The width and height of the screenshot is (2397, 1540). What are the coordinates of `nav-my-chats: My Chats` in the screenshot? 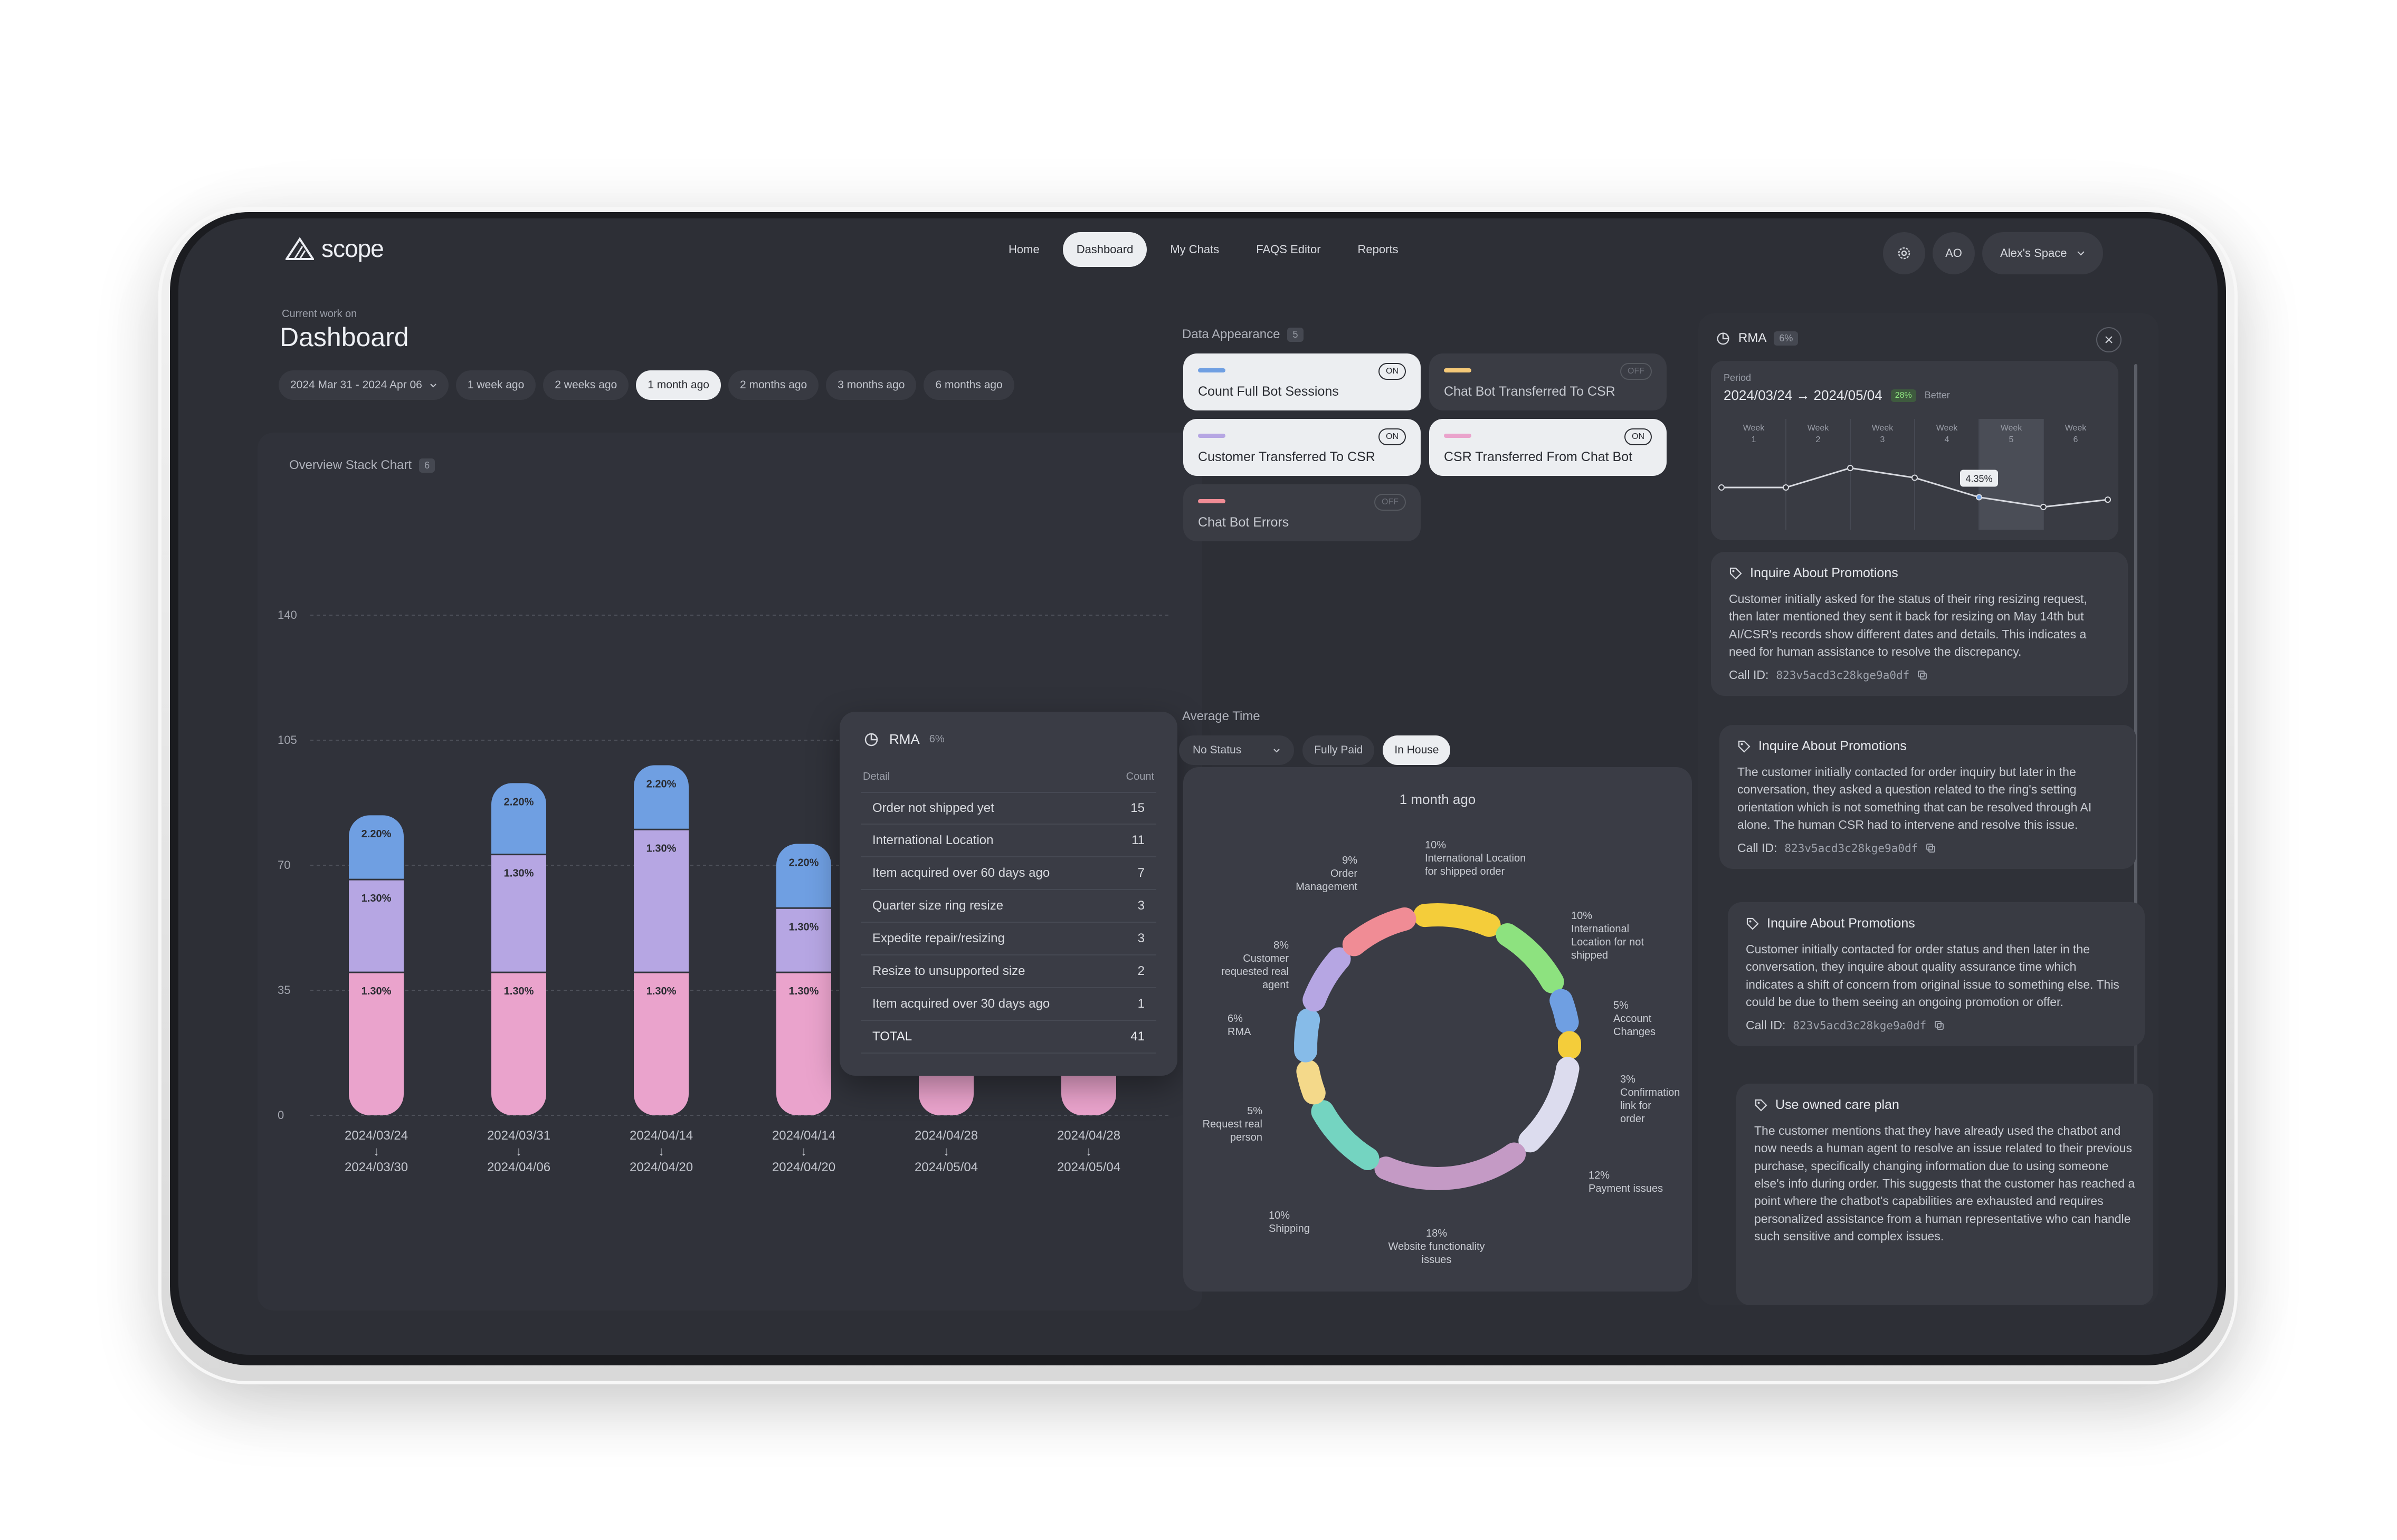 It's located at (1195, 250).